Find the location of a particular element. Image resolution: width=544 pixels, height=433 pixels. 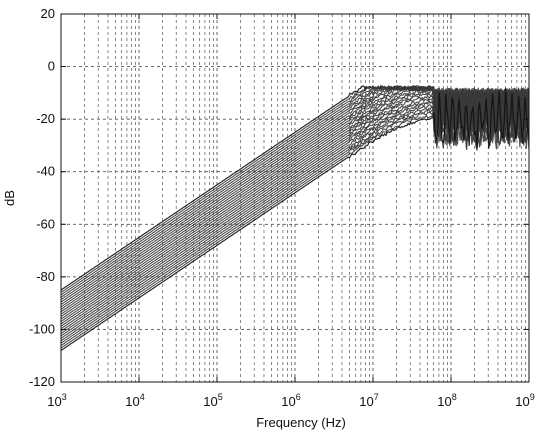

x-tick-label: 10⁴ is located at coordinates (134, 400).